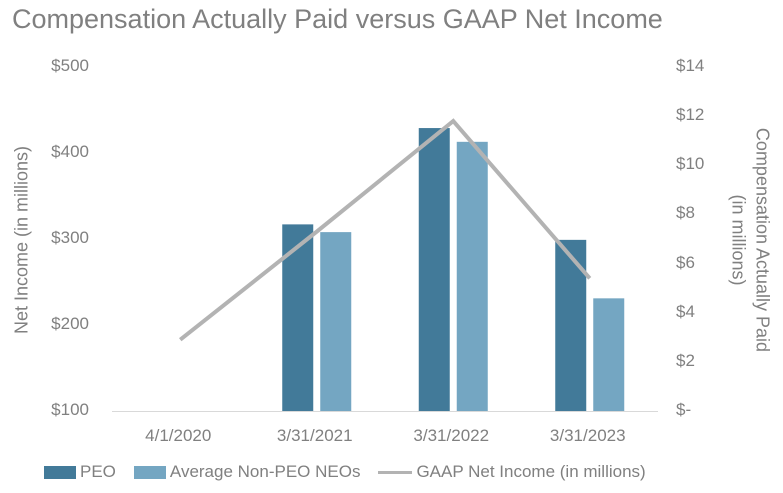  What do you see at coordinates (98, 471) in the screenshot?
I see `legend-label-peo: PEO` at bounding box center [98, 471].